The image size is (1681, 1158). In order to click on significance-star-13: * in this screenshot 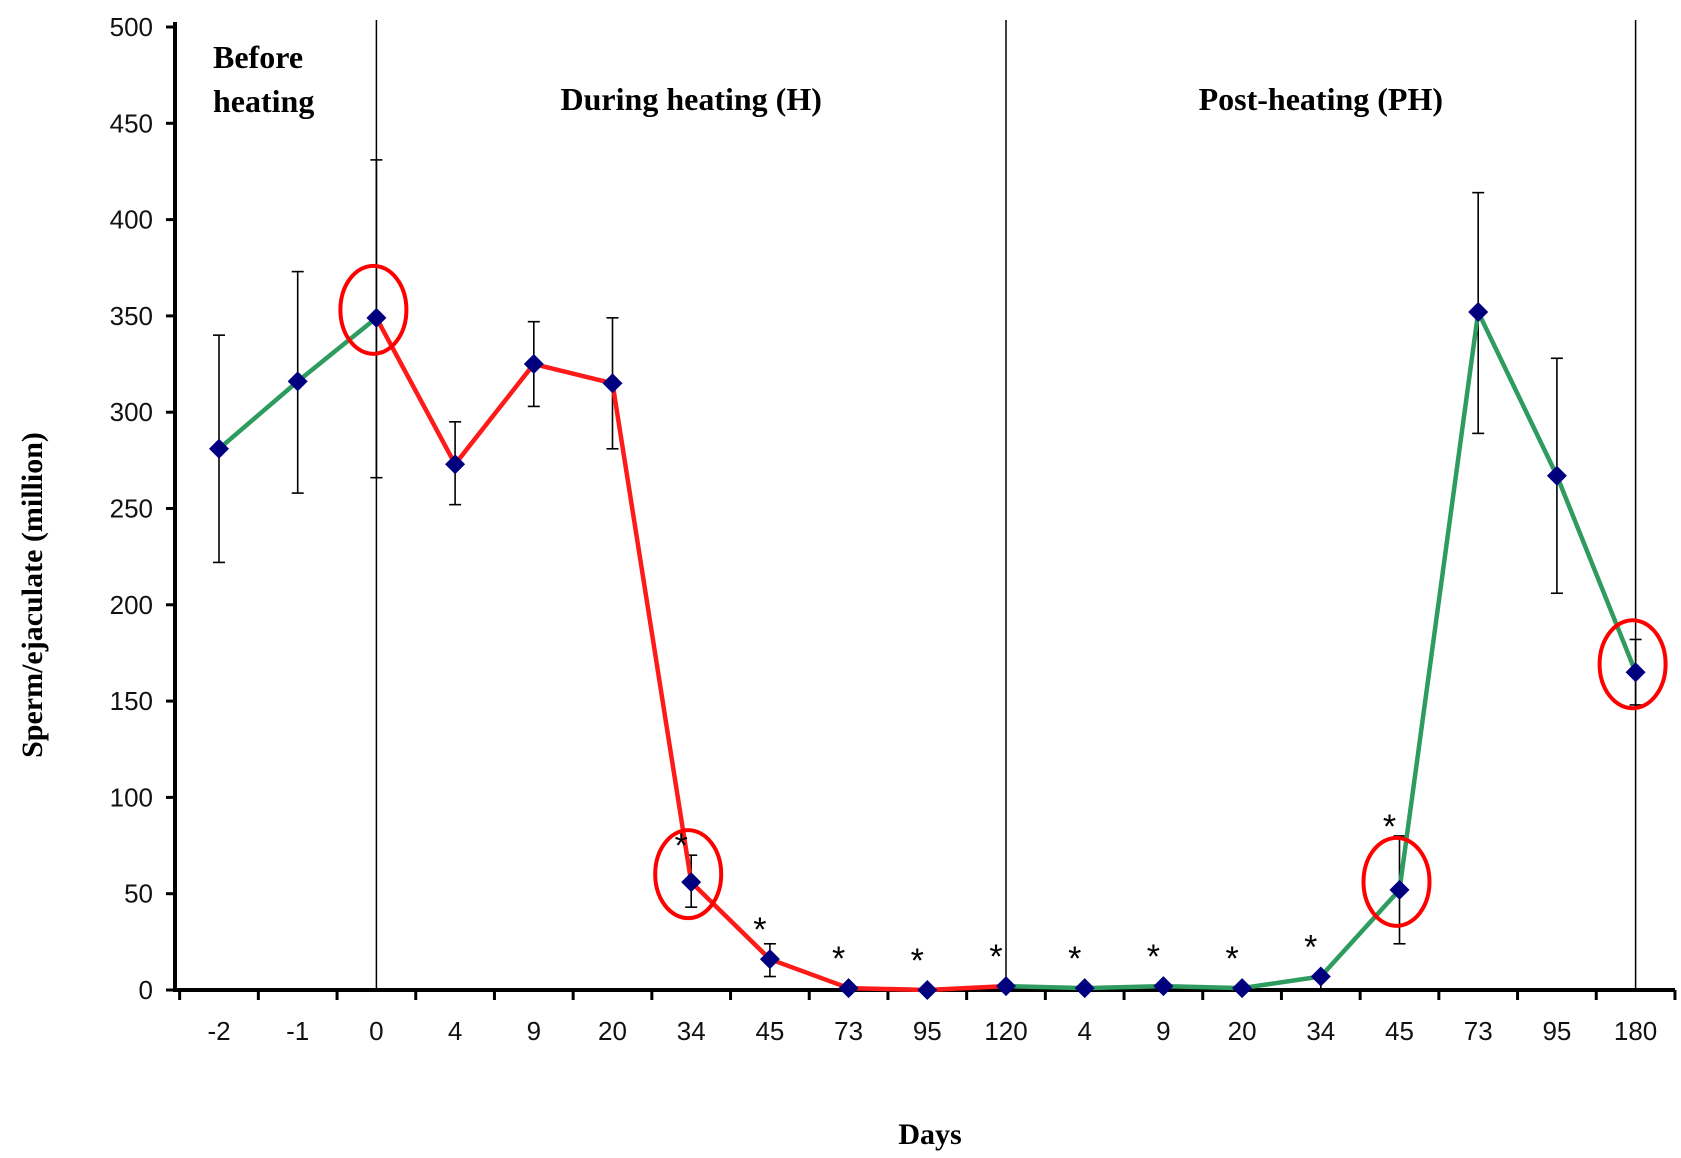, I will do `click(1231, 959)`.